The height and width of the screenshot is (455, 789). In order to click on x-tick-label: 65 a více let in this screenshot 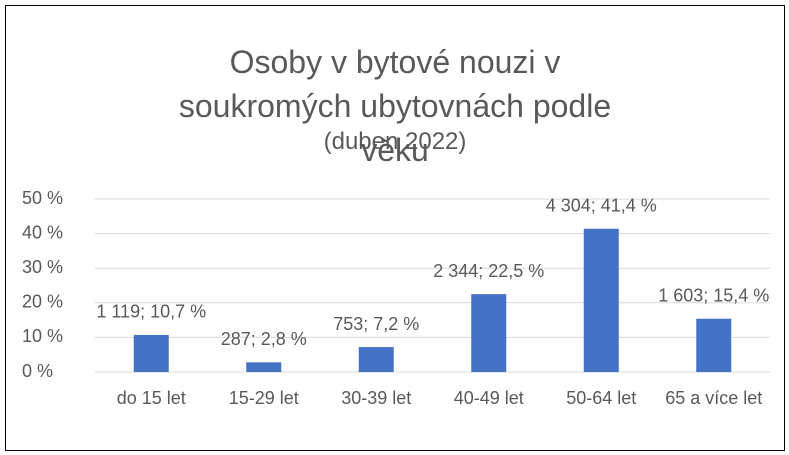, I will do `click(714, 398)`.